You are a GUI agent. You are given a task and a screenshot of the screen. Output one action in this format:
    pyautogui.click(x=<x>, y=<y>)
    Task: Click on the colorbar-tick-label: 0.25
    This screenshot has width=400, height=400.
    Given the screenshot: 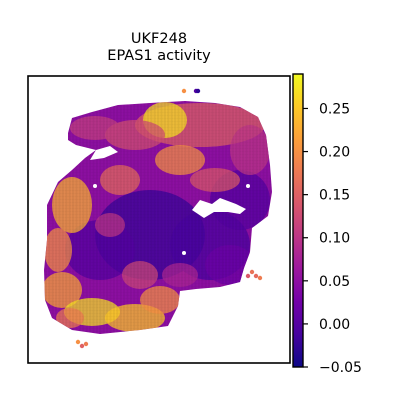 What is the action you would take?
    pyautogui.click(x=334, y=109)
    